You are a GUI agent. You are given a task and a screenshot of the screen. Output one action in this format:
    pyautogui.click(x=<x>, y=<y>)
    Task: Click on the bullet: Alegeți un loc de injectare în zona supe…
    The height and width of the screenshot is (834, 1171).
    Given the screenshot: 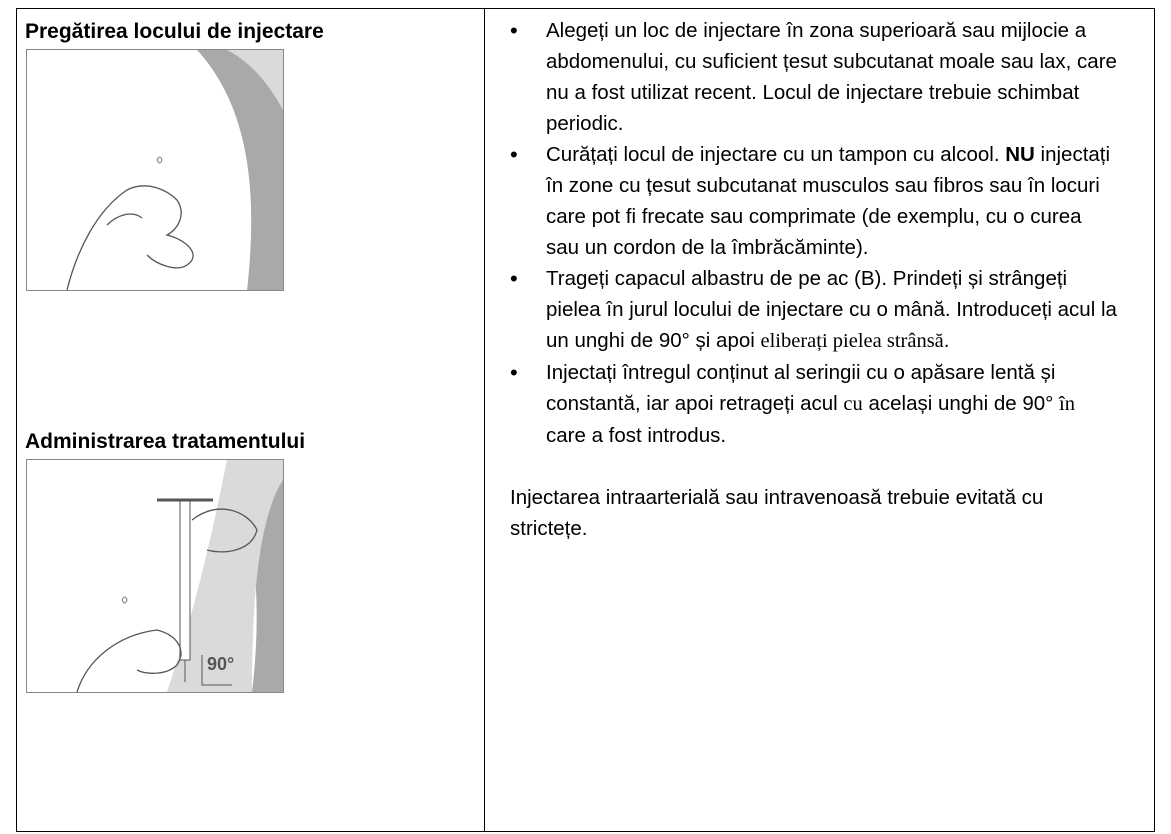 What is the action you would take?
    pyautogui.click(x=815, y=77)
    